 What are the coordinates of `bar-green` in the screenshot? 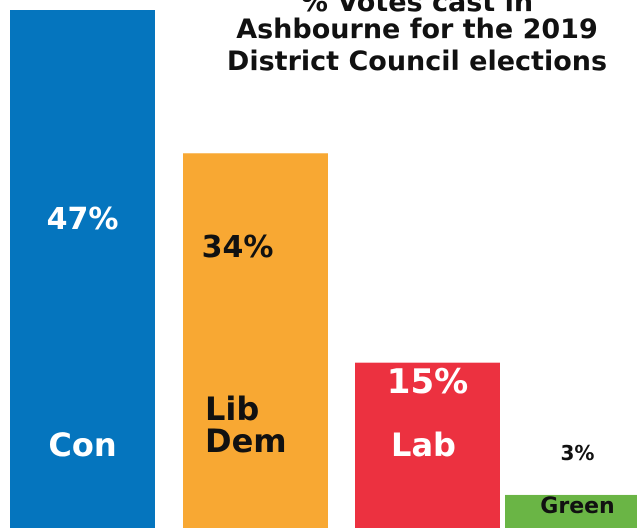 It's located at (571, 511).